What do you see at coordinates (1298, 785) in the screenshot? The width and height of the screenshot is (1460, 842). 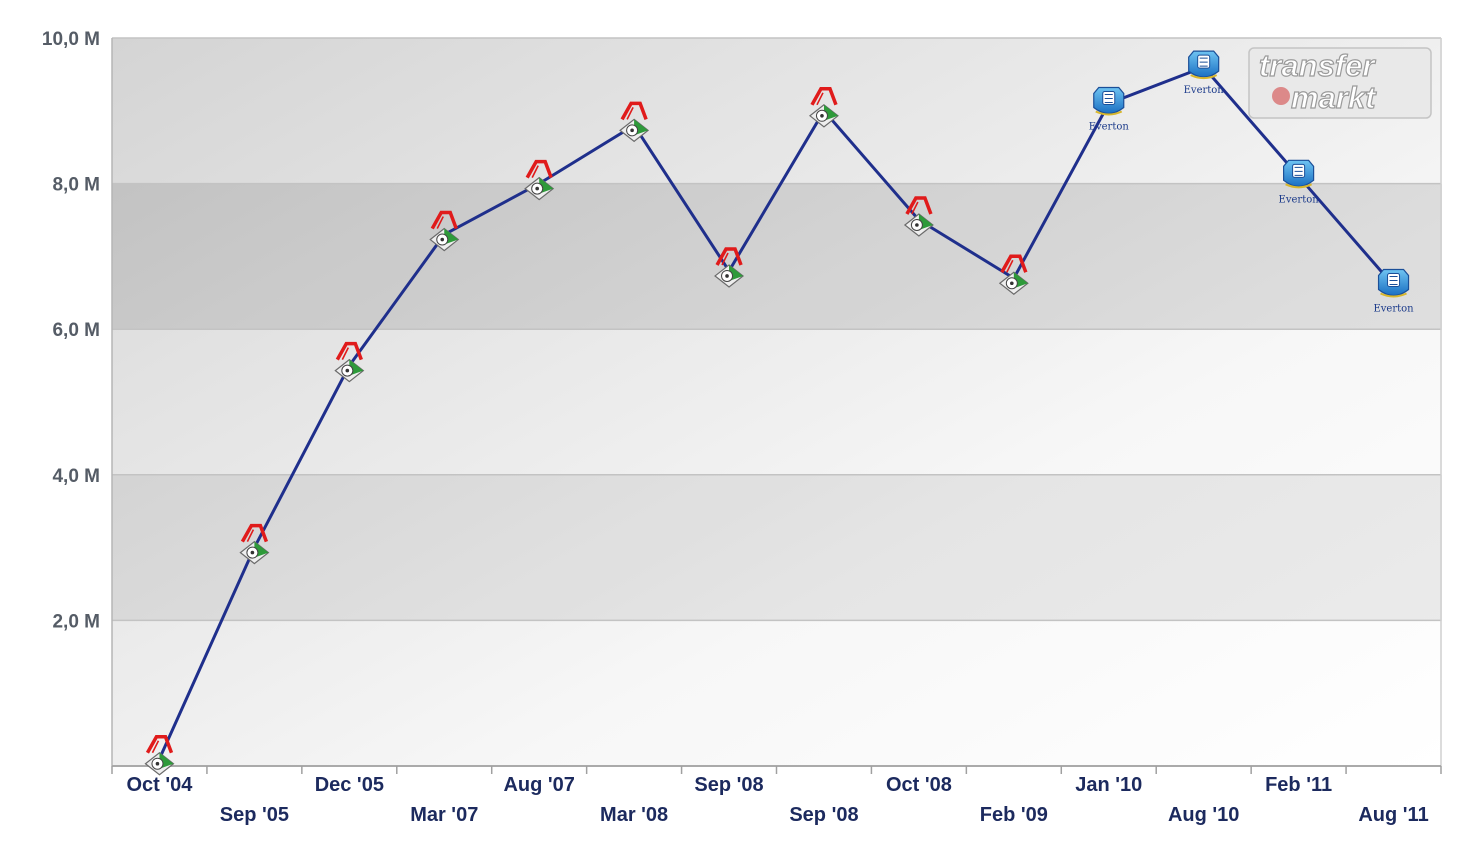 I see `x-tick-label: Feb '11` at bounding box center [1298, 785].